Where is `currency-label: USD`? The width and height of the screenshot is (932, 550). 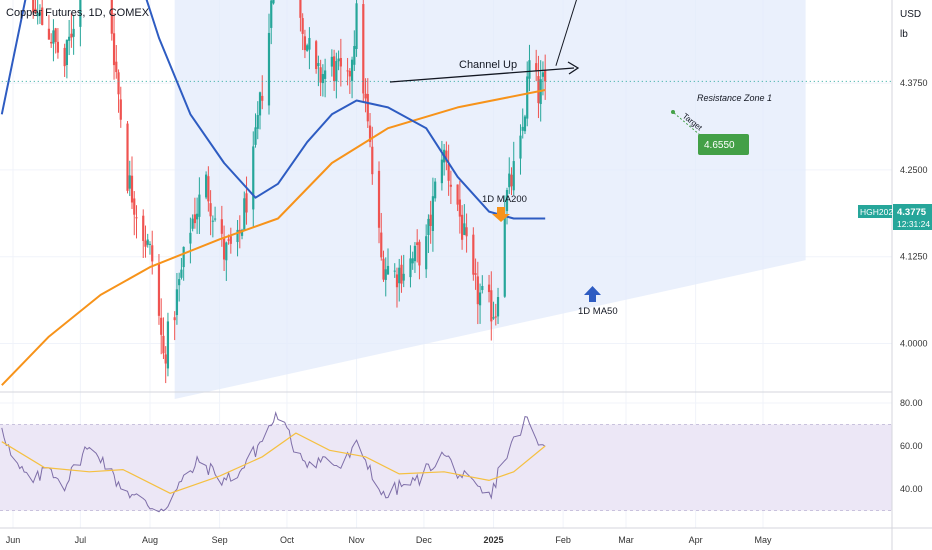 currency-label: USD is located at coordinates (910, 14).